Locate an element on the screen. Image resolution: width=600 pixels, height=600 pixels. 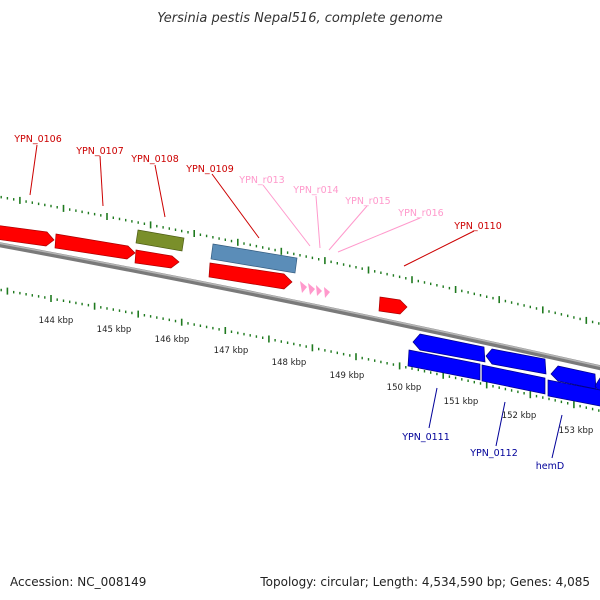
ncrna-r016 is located at coordinates (327, 292).